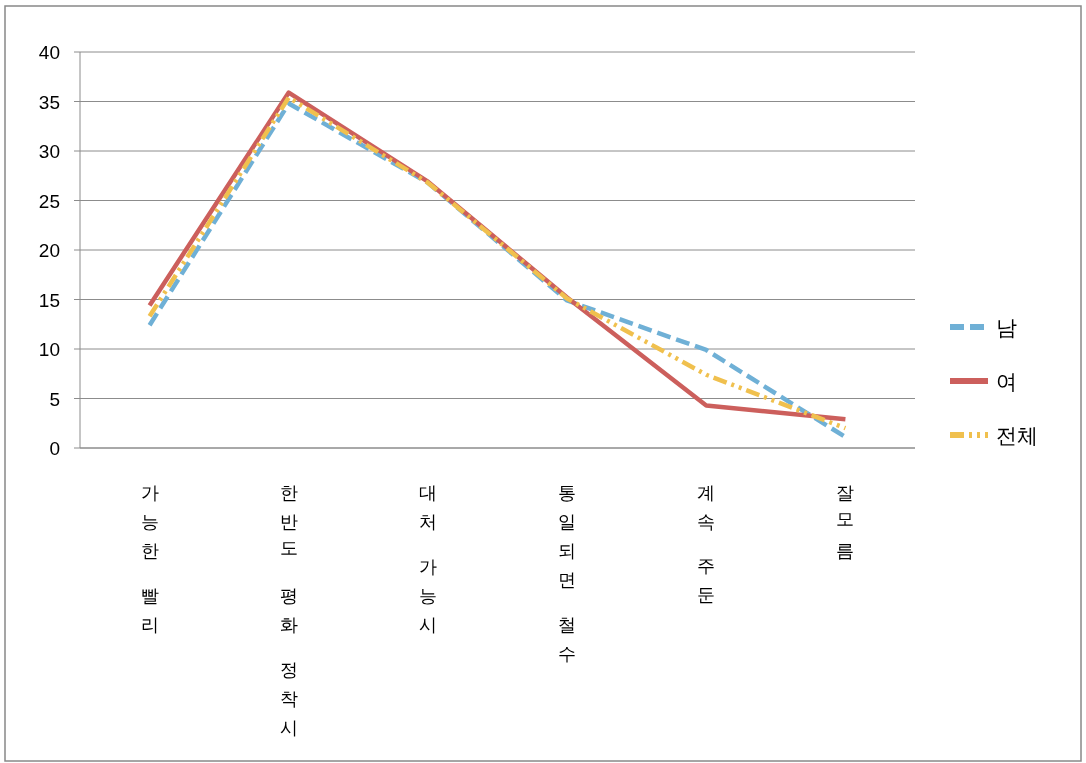 The height and width of the screenshot is (763, 1086). What do you see at coordinates (54, 399) in the screenshot?
I see `y-tick-label: 5` at bounding box center [54, 399].